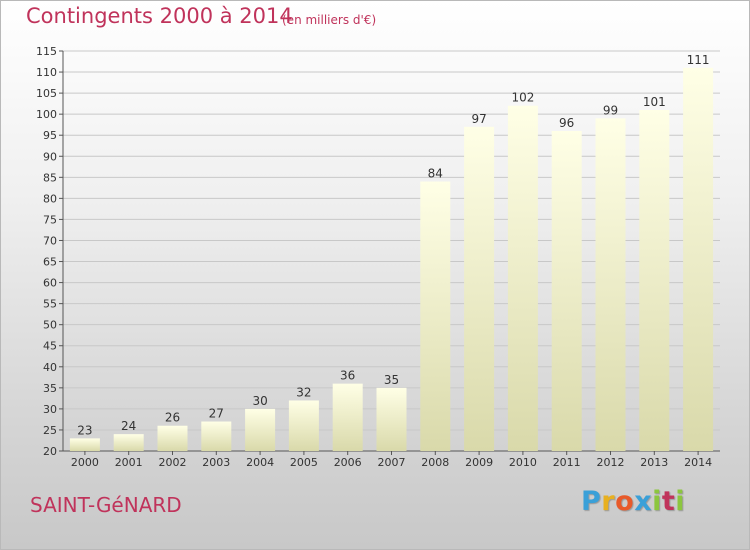  What do you see at coordinates (698, 462) in the screenshot?
I see `x-tick-label: 2014` at bounding box center [698, 462].